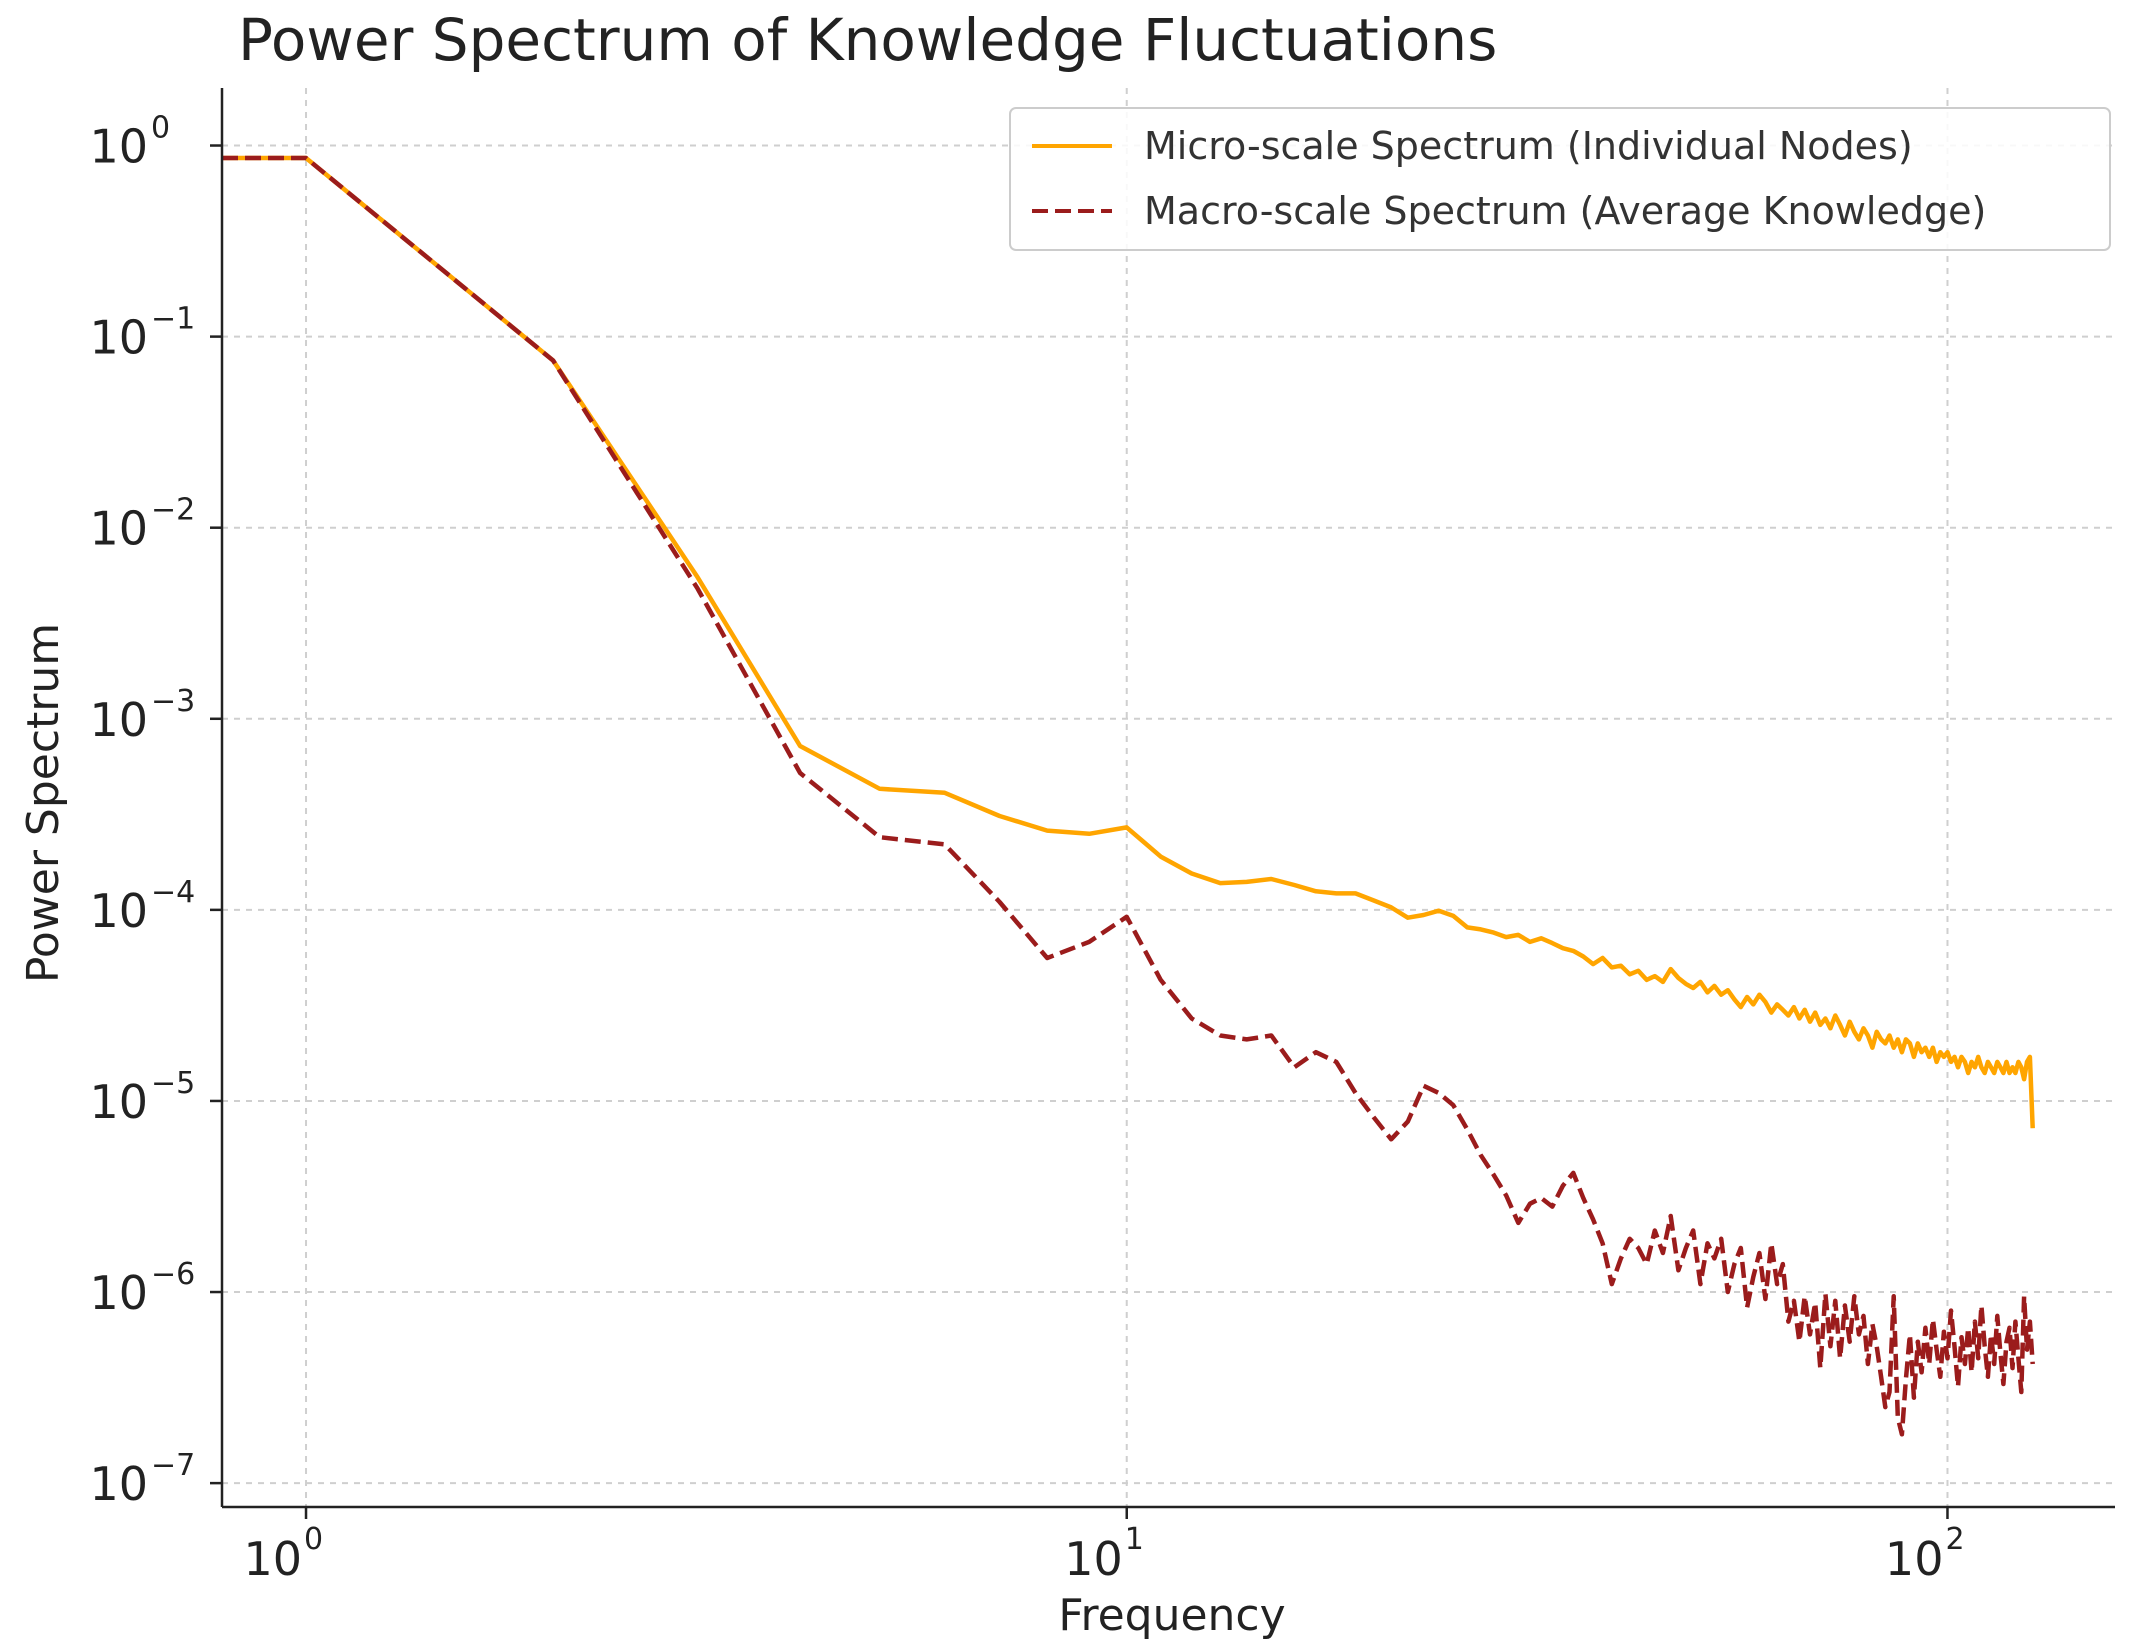 This screenshot has height=1650, width=2141. What do you see at coordinates (118, 1293) in the screenshot?
I see `y-tick-label-6: 10` at bounding box center [118, 1293].